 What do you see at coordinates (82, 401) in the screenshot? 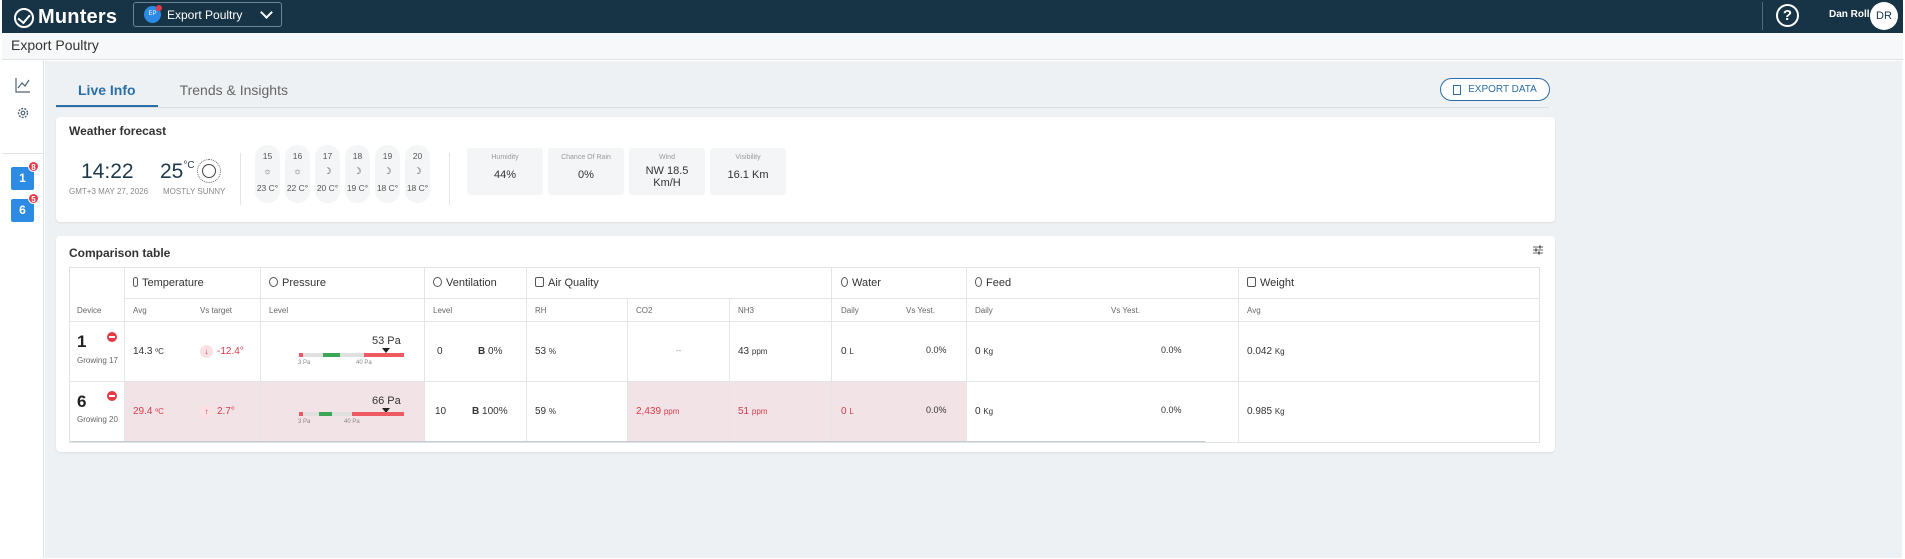
I see `device-number: 6` at bounding box center [82, 401].